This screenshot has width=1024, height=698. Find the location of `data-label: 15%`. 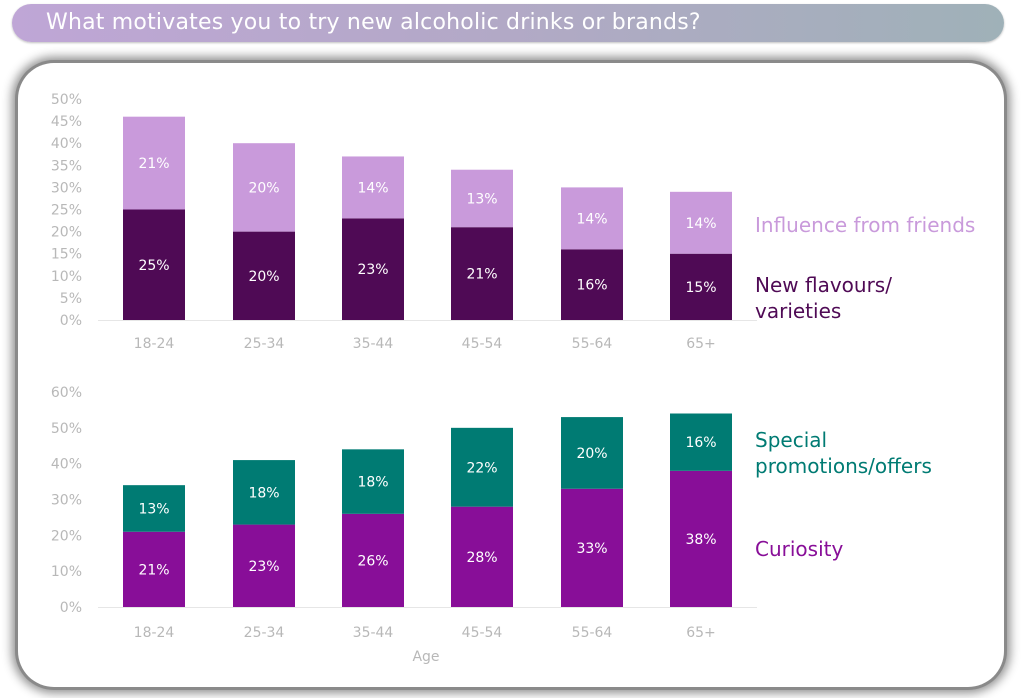

data-label: 15% is located at coordinates (700, 288).